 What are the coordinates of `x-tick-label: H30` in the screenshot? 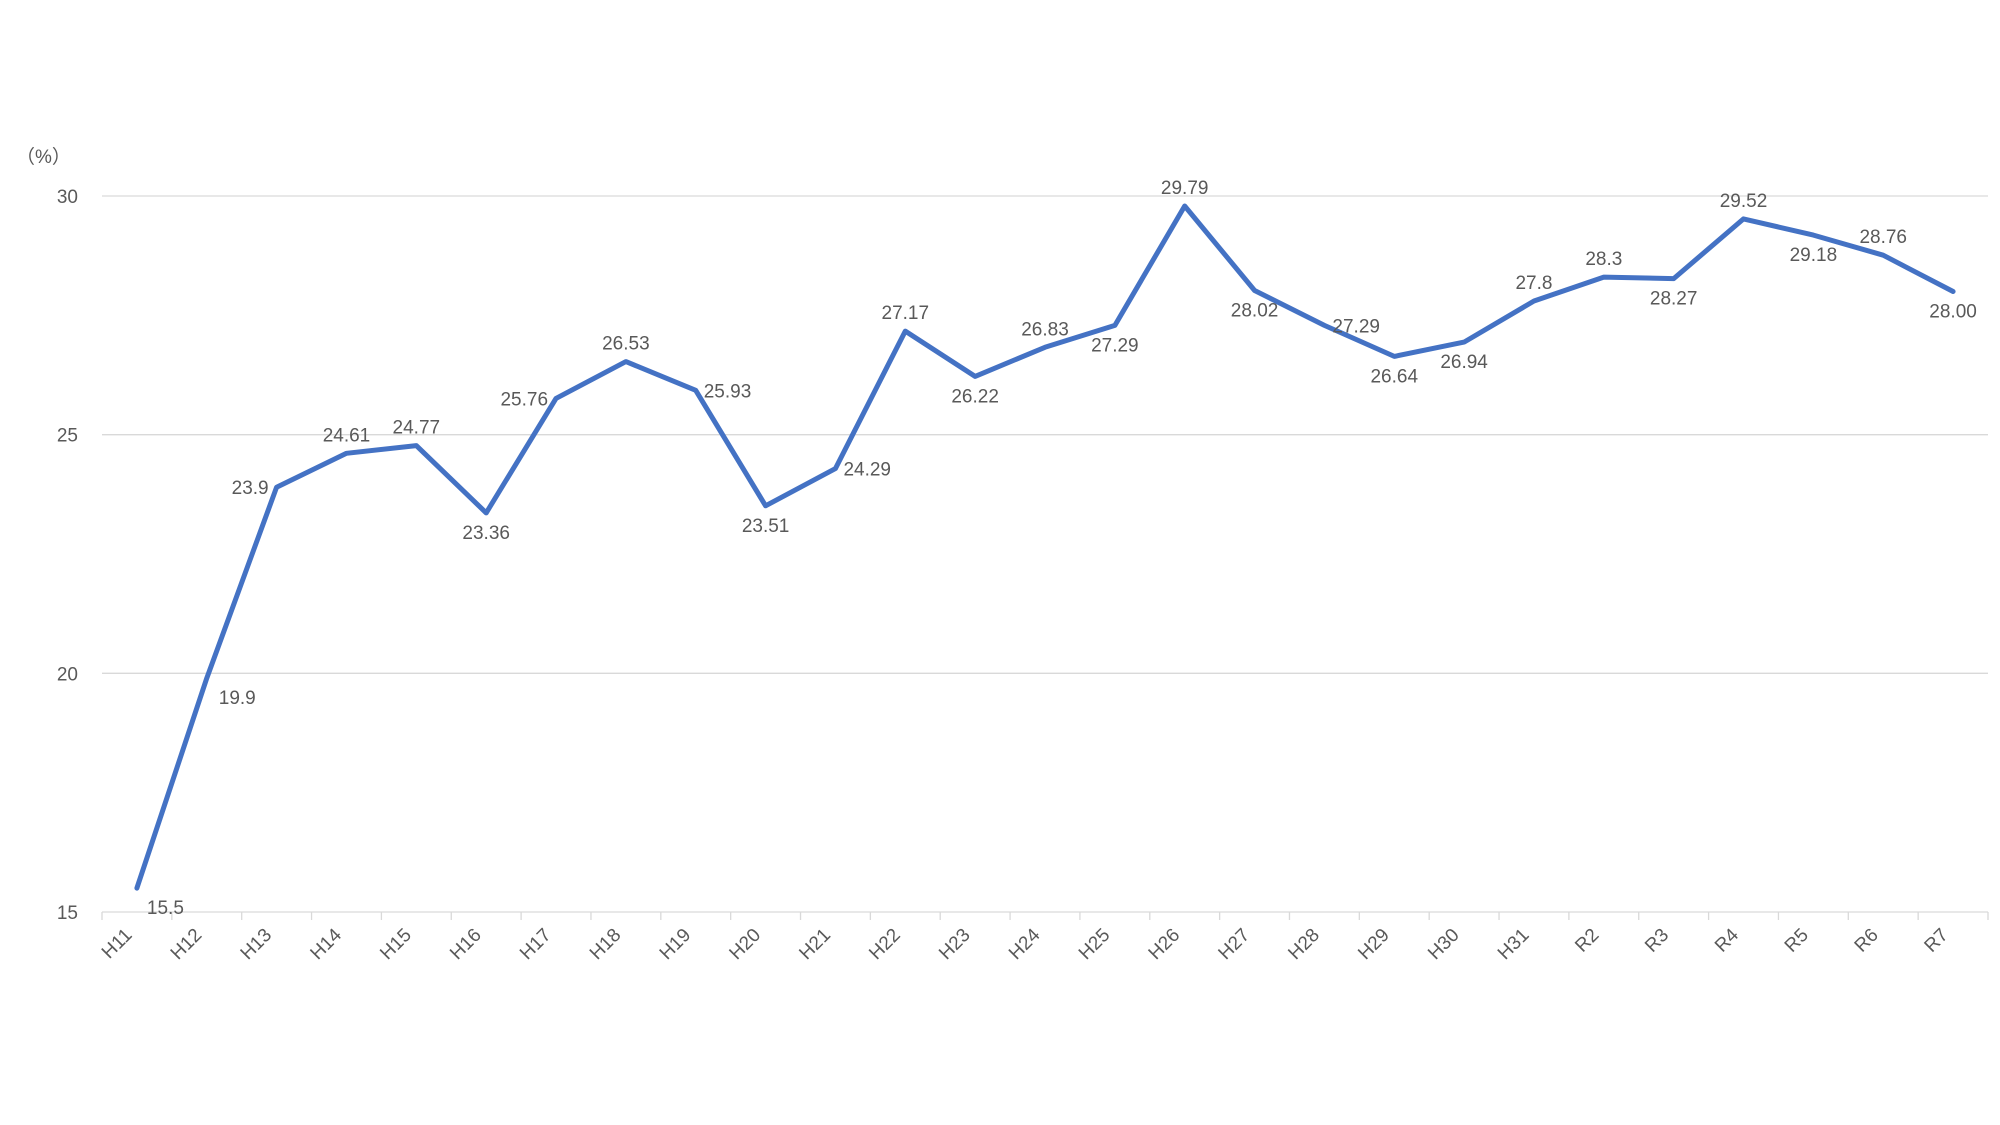 It's located at (1443, 944).